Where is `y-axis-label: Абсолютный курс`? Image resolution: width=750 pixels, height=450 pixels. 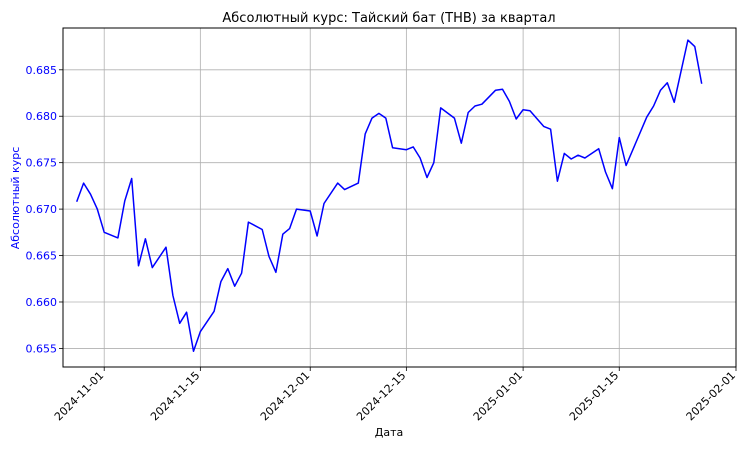 y-axis-label: Абсолютный курс is located at coordinates (15, 198).